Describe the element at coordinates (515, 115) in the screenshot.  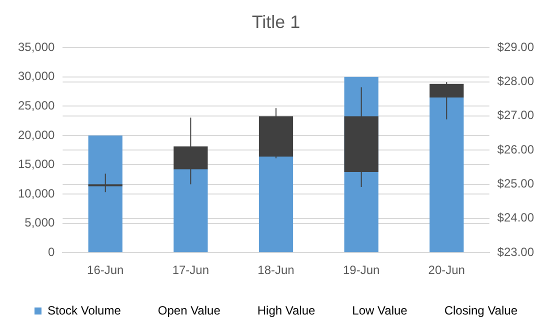
I see `y2-tick-label: $27.00` at that location.